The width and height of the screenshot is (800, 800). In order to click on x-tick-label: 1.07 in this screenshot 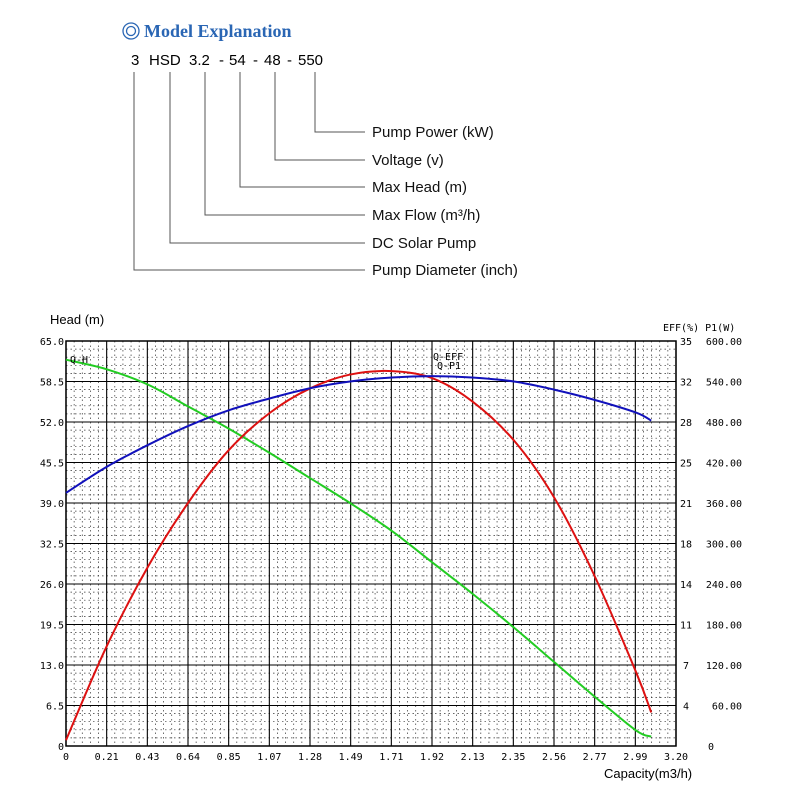, I will do `click(269, 757)`.